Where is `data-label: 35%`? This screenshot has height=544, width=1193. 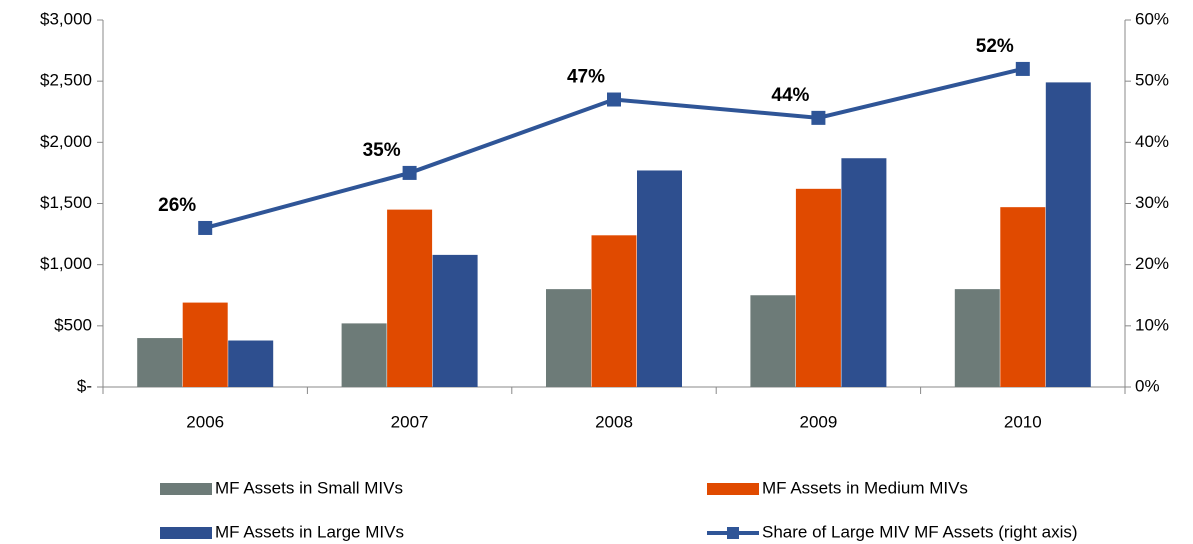
data-label: 35% is located at coordinates (382, 150).